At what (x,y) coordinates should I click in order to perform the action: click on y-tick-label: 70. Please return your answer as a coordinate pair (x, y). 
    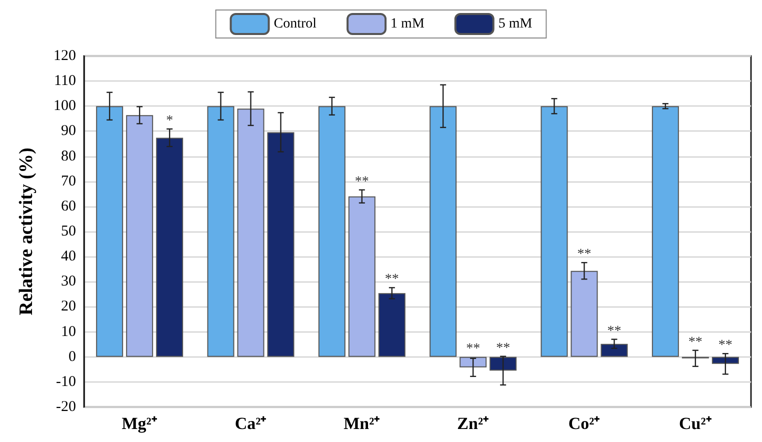
    Looking at the image, I should click on (68, 181).